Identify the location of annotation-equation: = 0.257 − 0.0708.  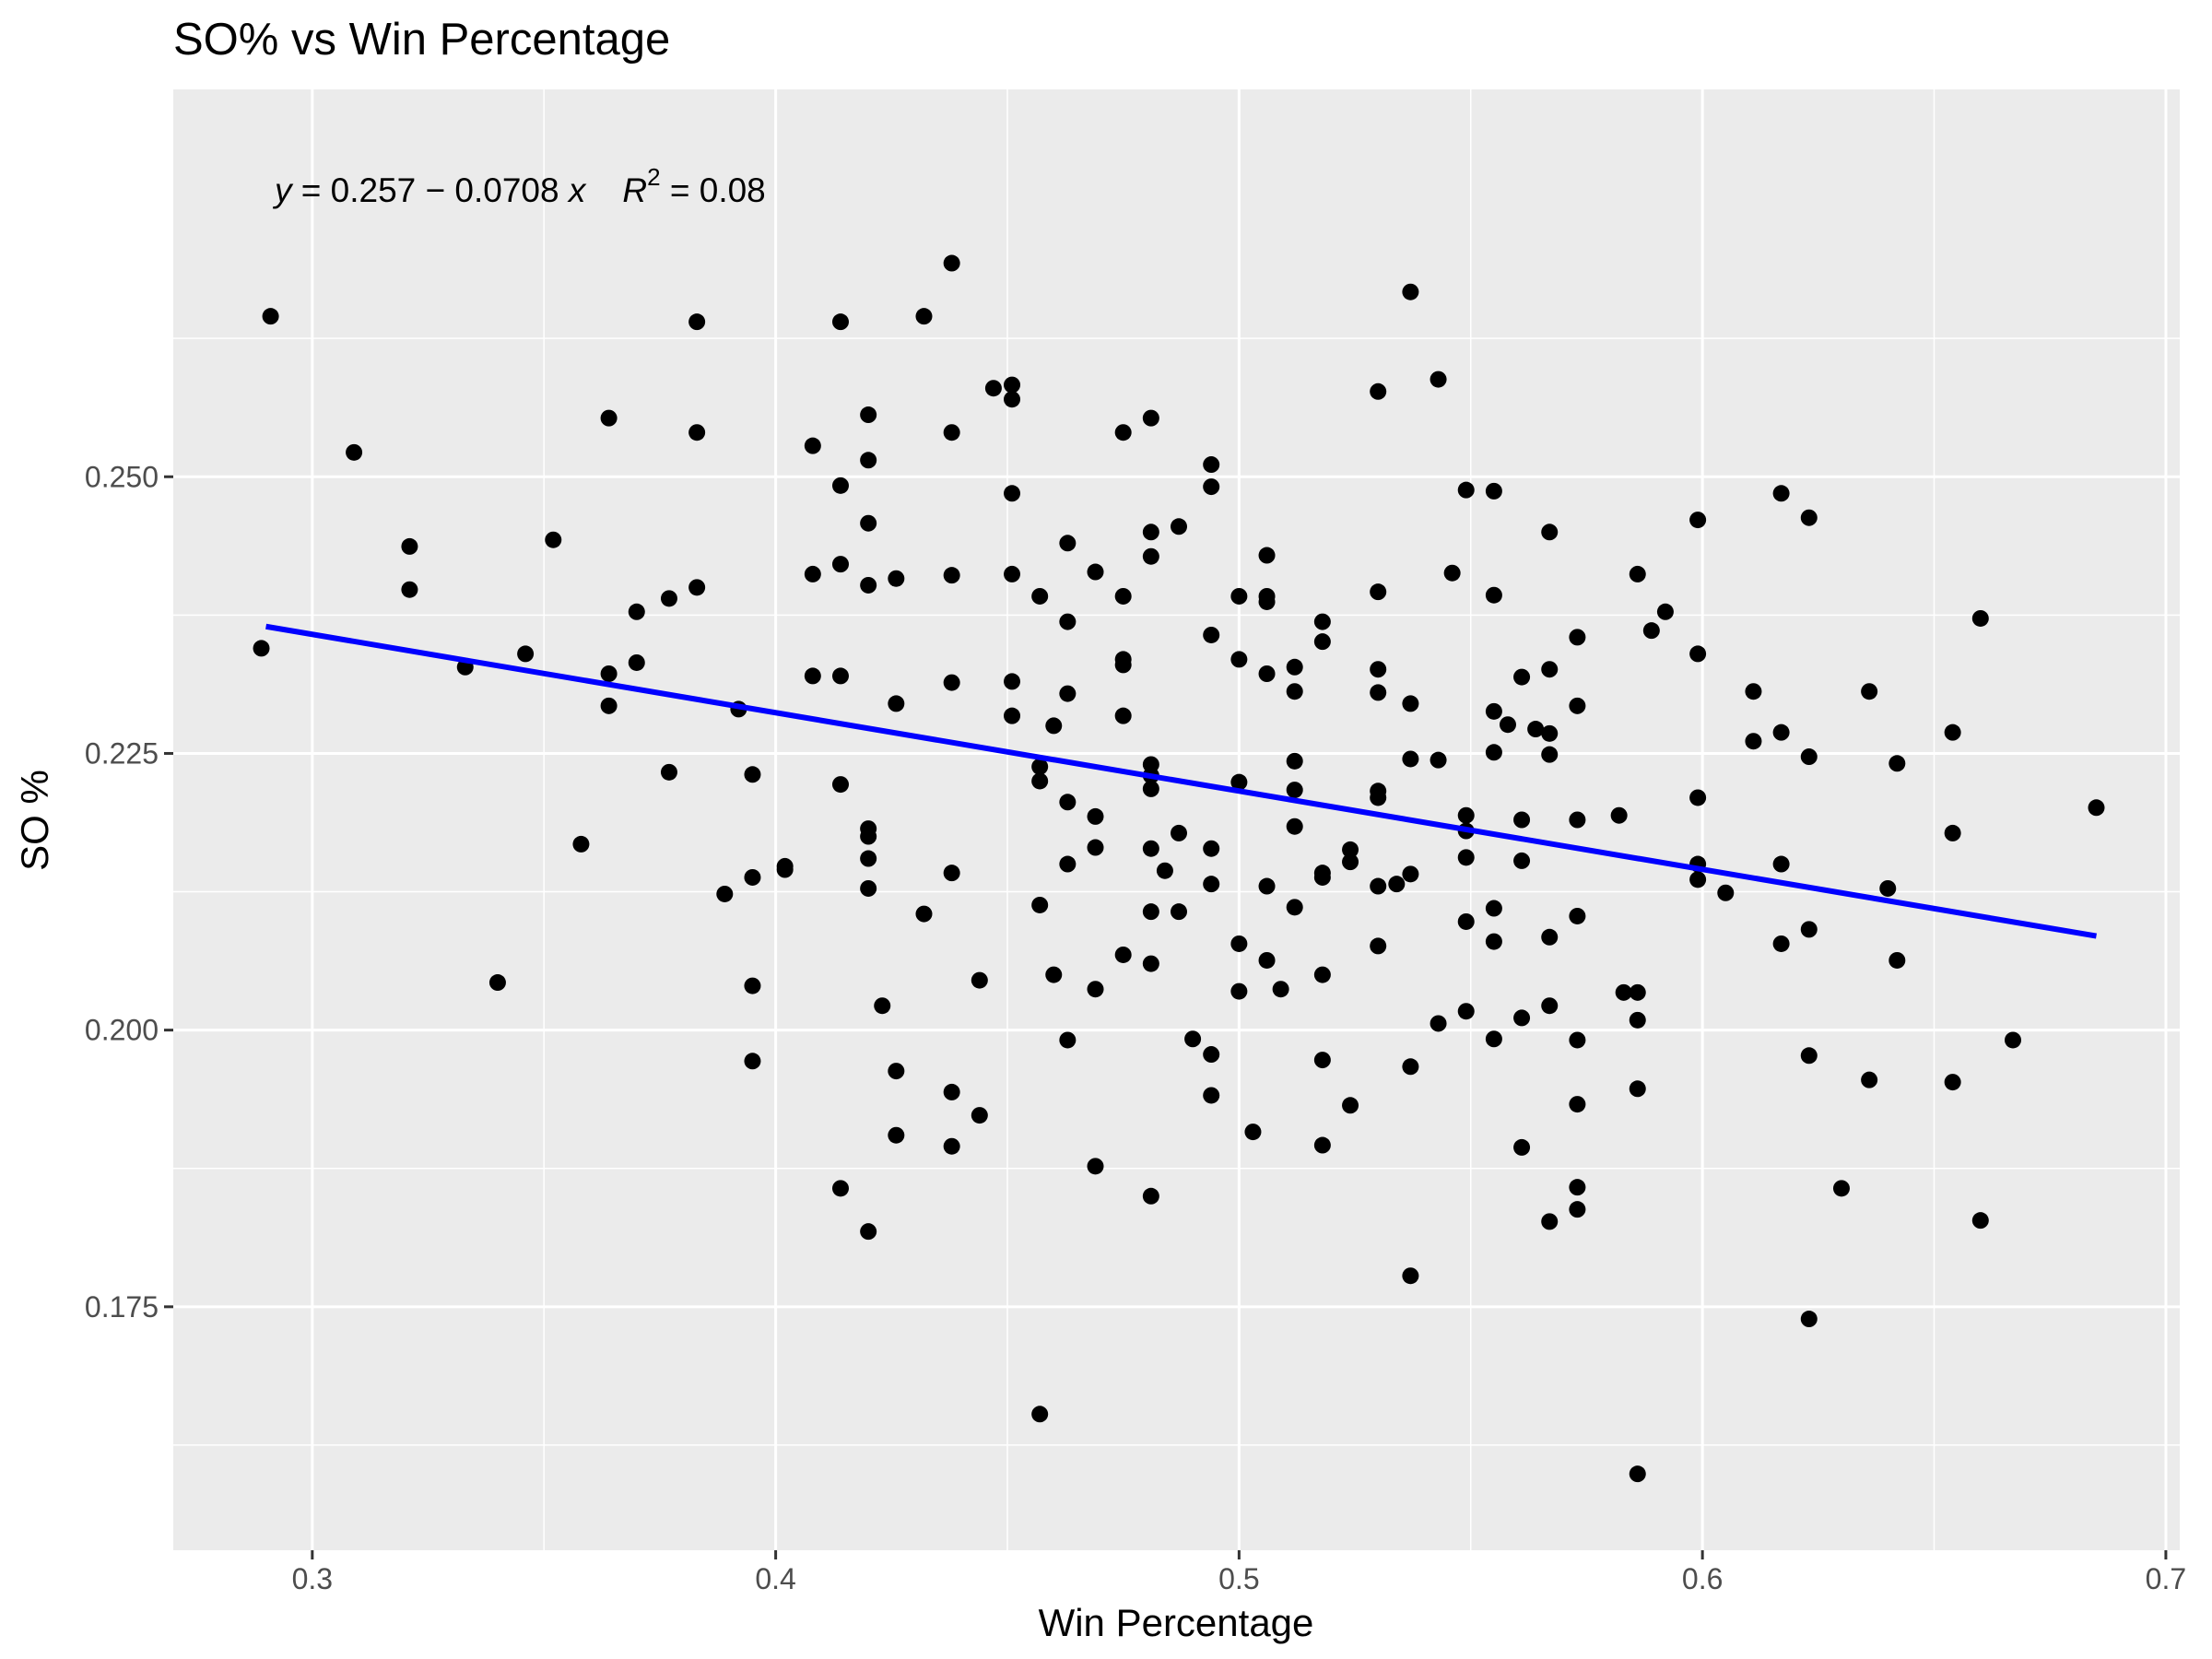
(430, 190).